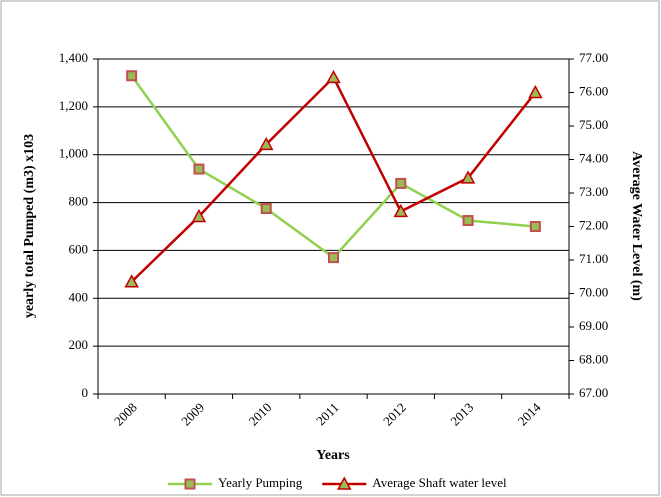 Image resolution: width=661 pixels, height=497 pixels. I want to click on y-tick-label: 200, so click(79, 344).